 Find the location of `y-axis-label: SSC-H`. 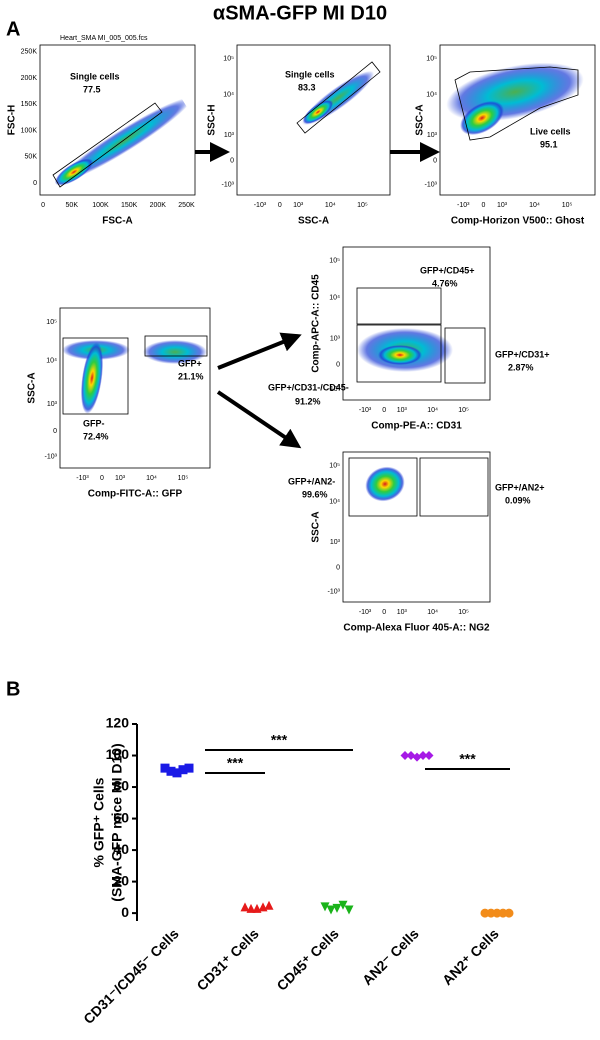

y-axis-label: SSC-H is located at coordinates (212, 119).